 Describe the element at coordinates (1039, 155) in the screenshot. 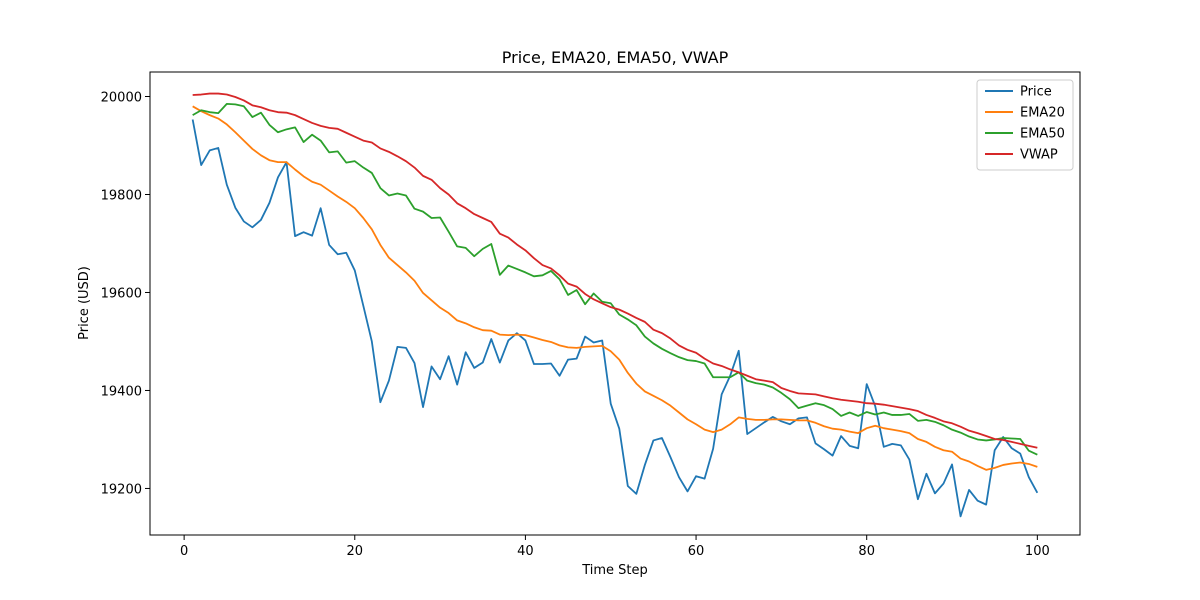

I see `legend-label-vwap: VWAP` at that location.